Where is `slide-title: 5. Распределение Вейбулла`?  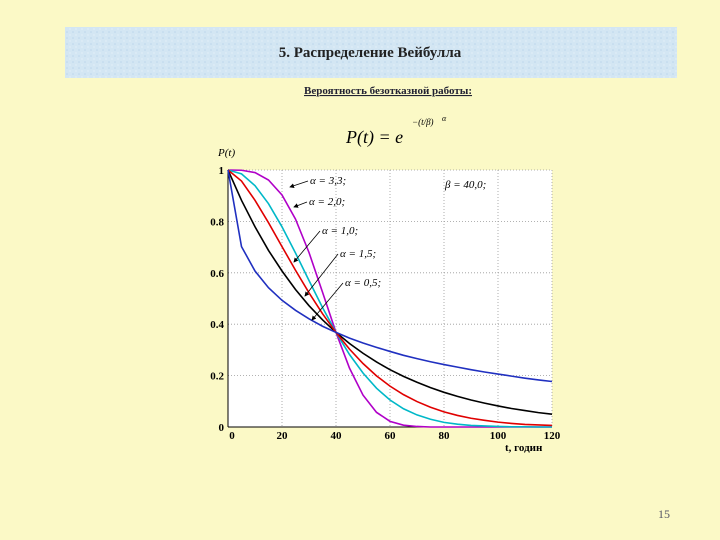
slide-title: 5. Распределение Вейбулла is located at coordinates (370, 53).